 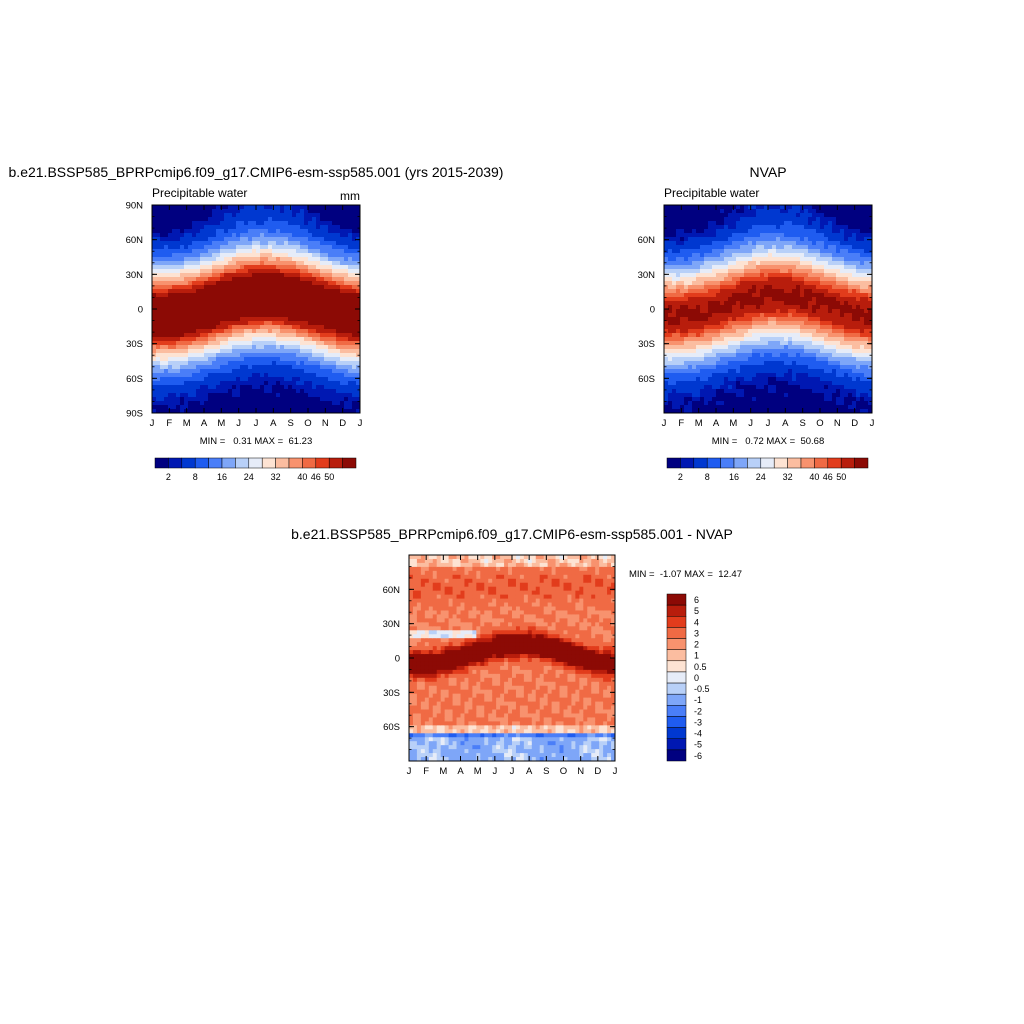 What do you see at coordinates (329, 477) in the screenshot?
I see `colorbar-label: 50` at bounding box center [329, 477].